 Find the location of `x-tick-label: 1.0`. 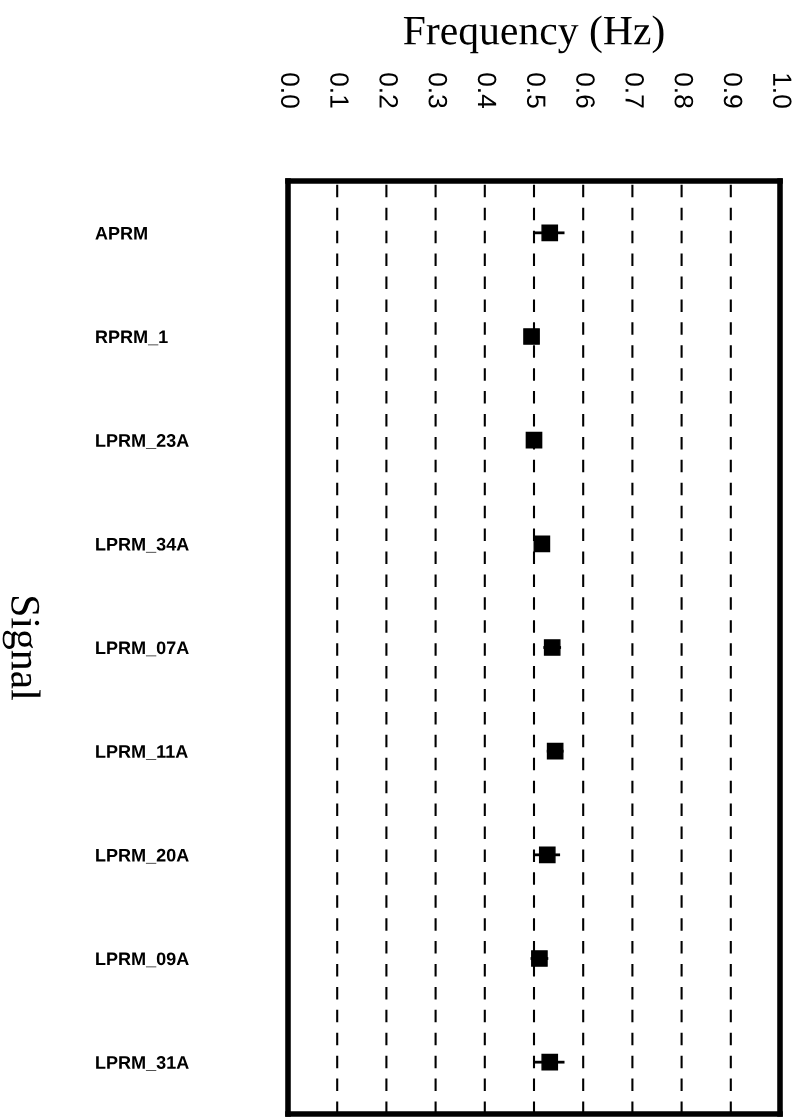

x-tick-label: 1.0 is located at coordinates (782, 91).